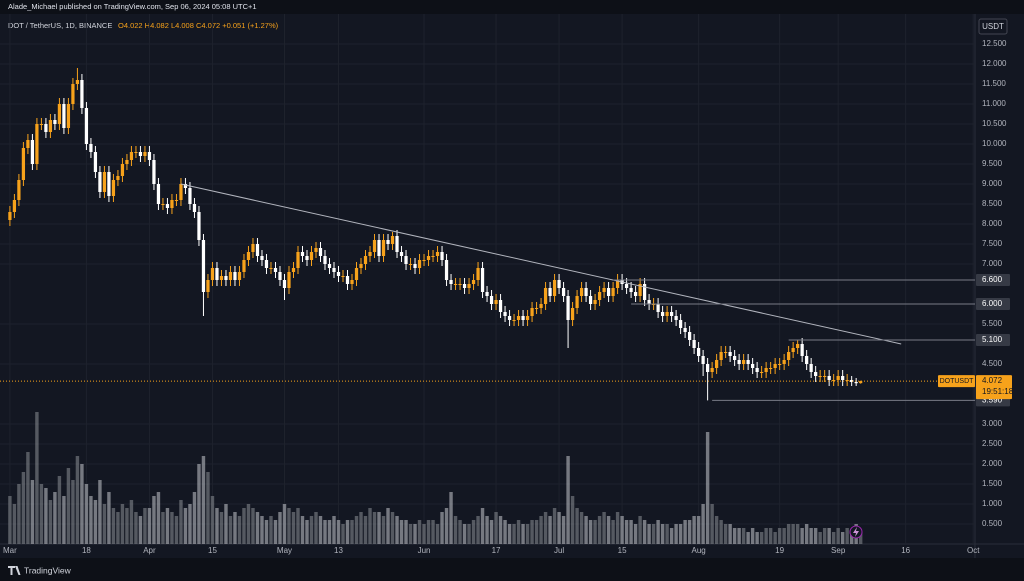 The width and height of the screenshot is (1024, 581). Describe the element at coordinates (838, 550) in the screenshot. I see `x-tick-label: Sep` at that location.